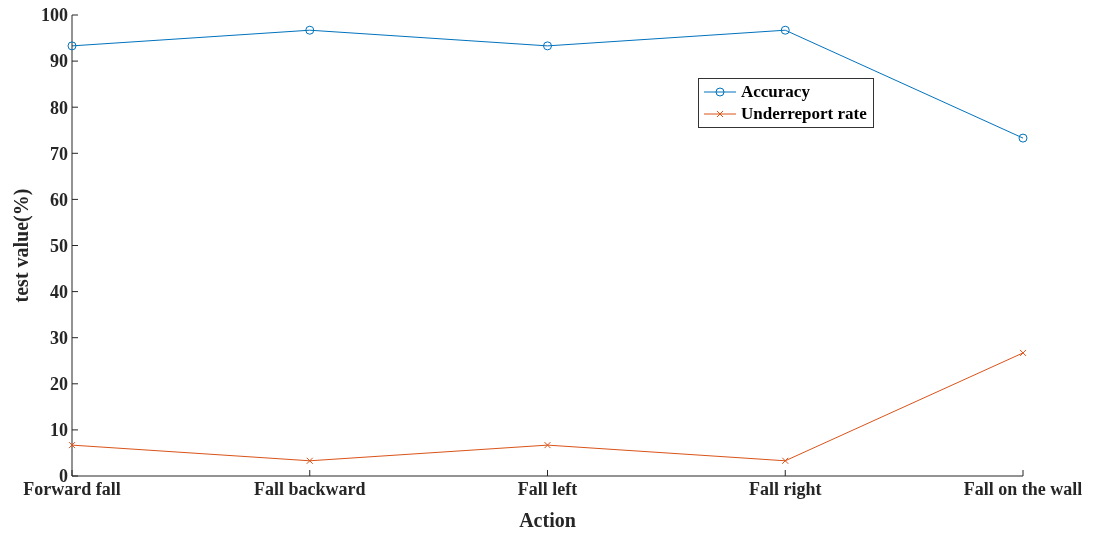  What do you see at coordinates (59, 153) in the screenshot?
I see `y-tick-label: 70` at bounding box center [59, 153].